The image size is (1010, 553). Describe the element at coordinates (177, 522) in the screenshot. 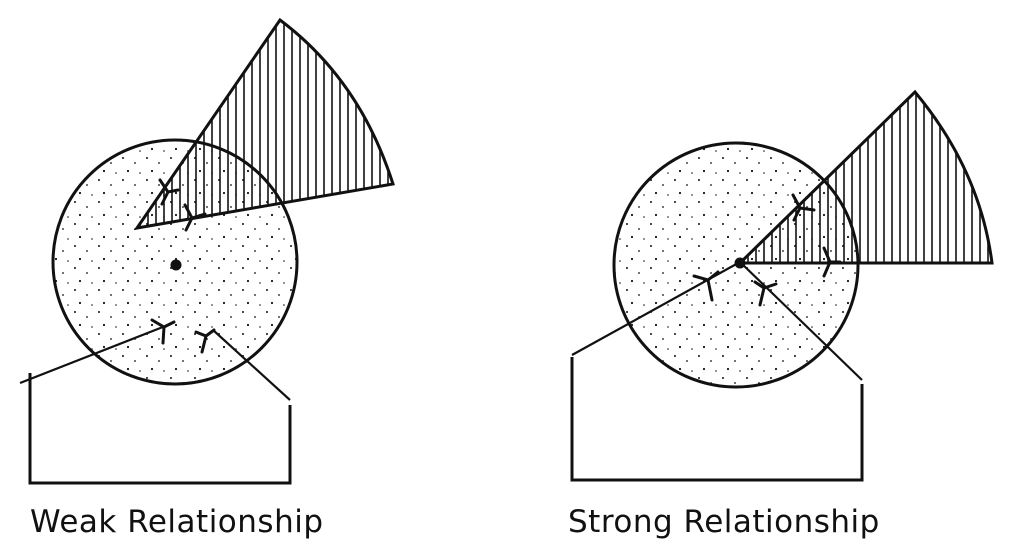

I see `weak-relationship-caption: Weak Relationship` at that location.